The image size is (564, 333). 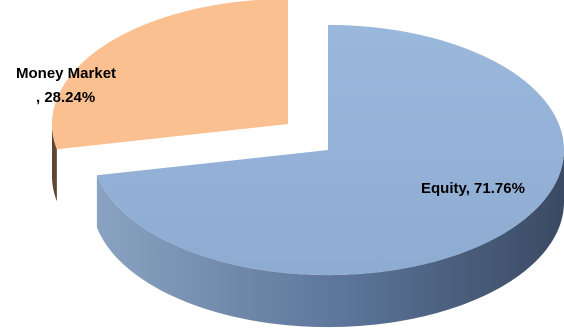 What do you see at coordinates (66, 73) in the screenshot?
I see `data-label-line: Money Market` at bounding box center [66, 73].